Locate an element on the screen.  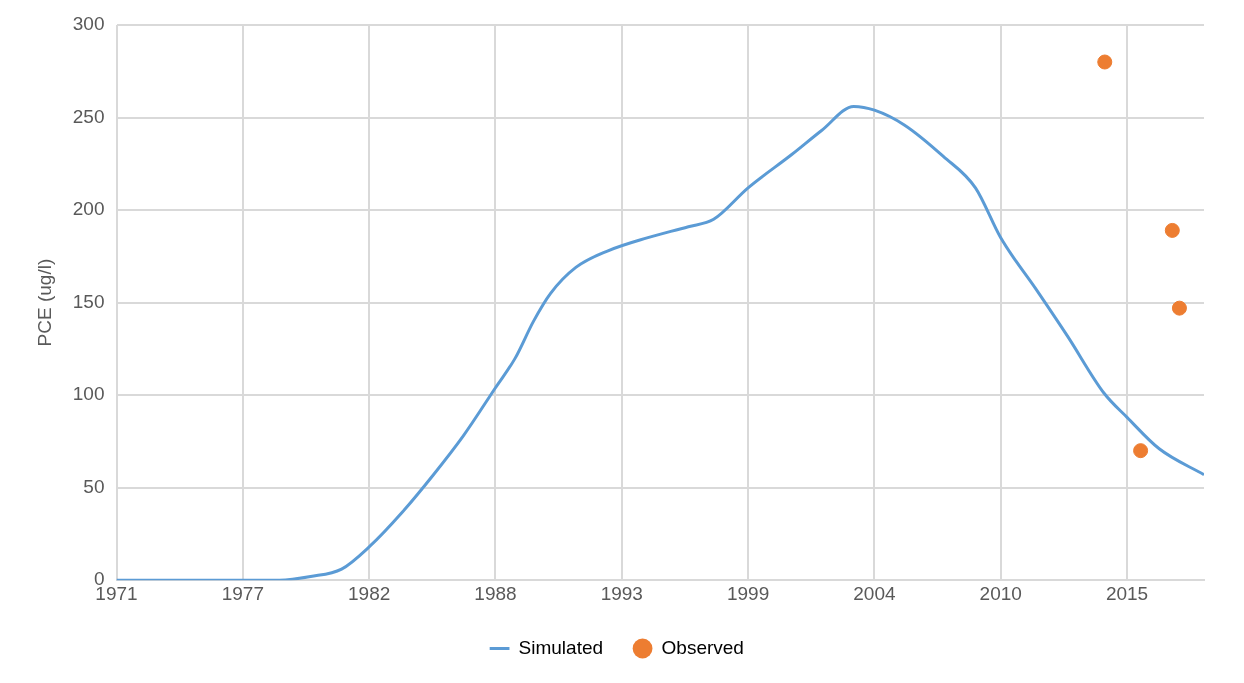
x-tick-label: 1977 is located at coordinates (242, 593).